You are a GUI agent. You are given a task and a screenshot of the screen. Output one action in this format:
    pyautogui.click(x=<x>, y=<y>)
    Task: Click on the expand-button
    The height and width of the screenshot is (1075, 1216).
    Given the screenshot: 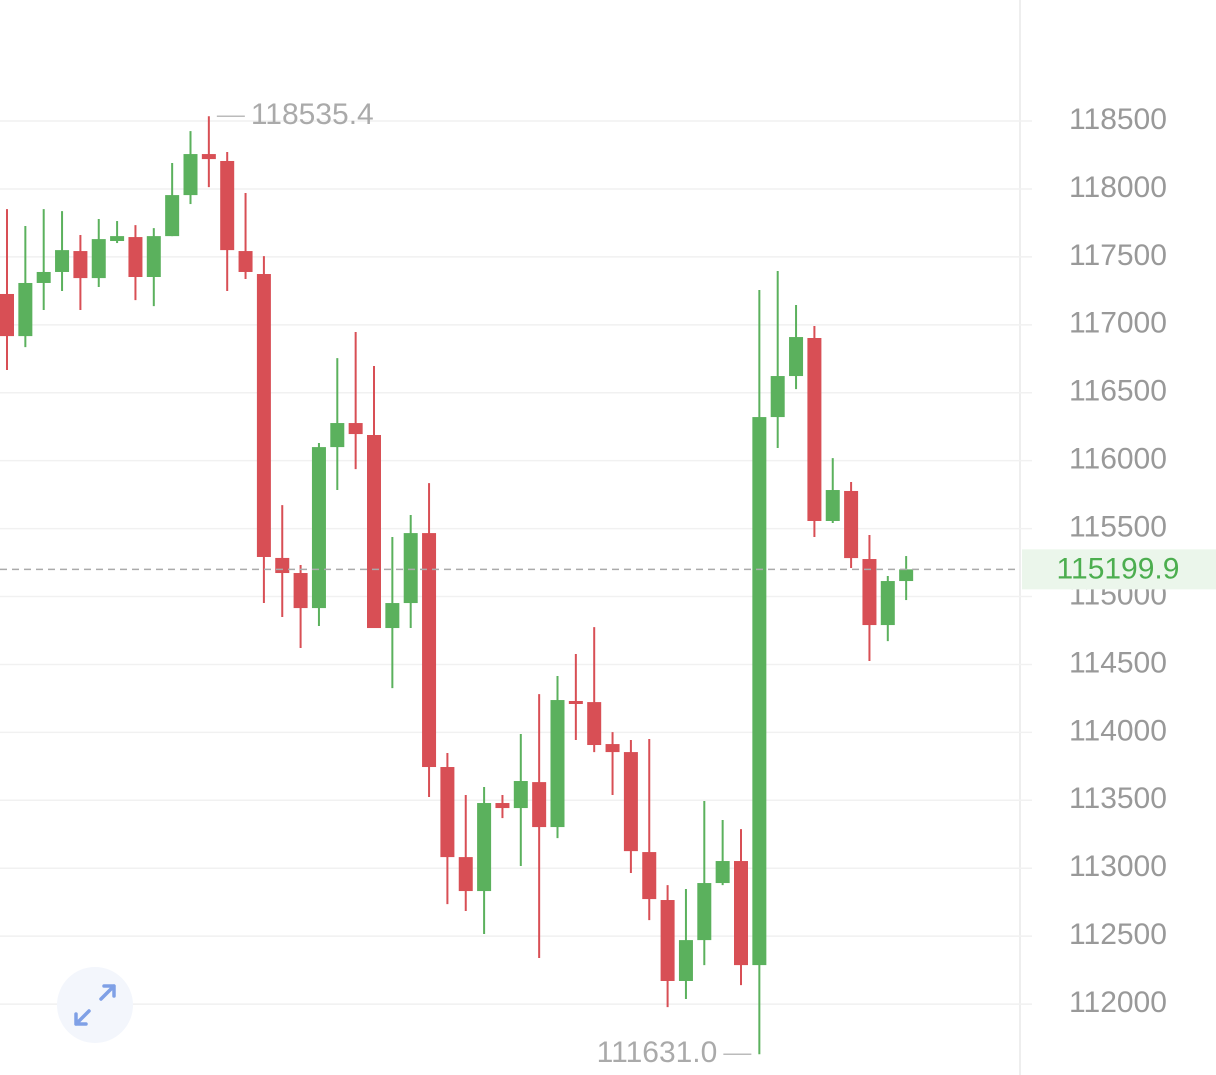 What is the action you would take?
    pyautogui.click(x=95, y=1005)
    